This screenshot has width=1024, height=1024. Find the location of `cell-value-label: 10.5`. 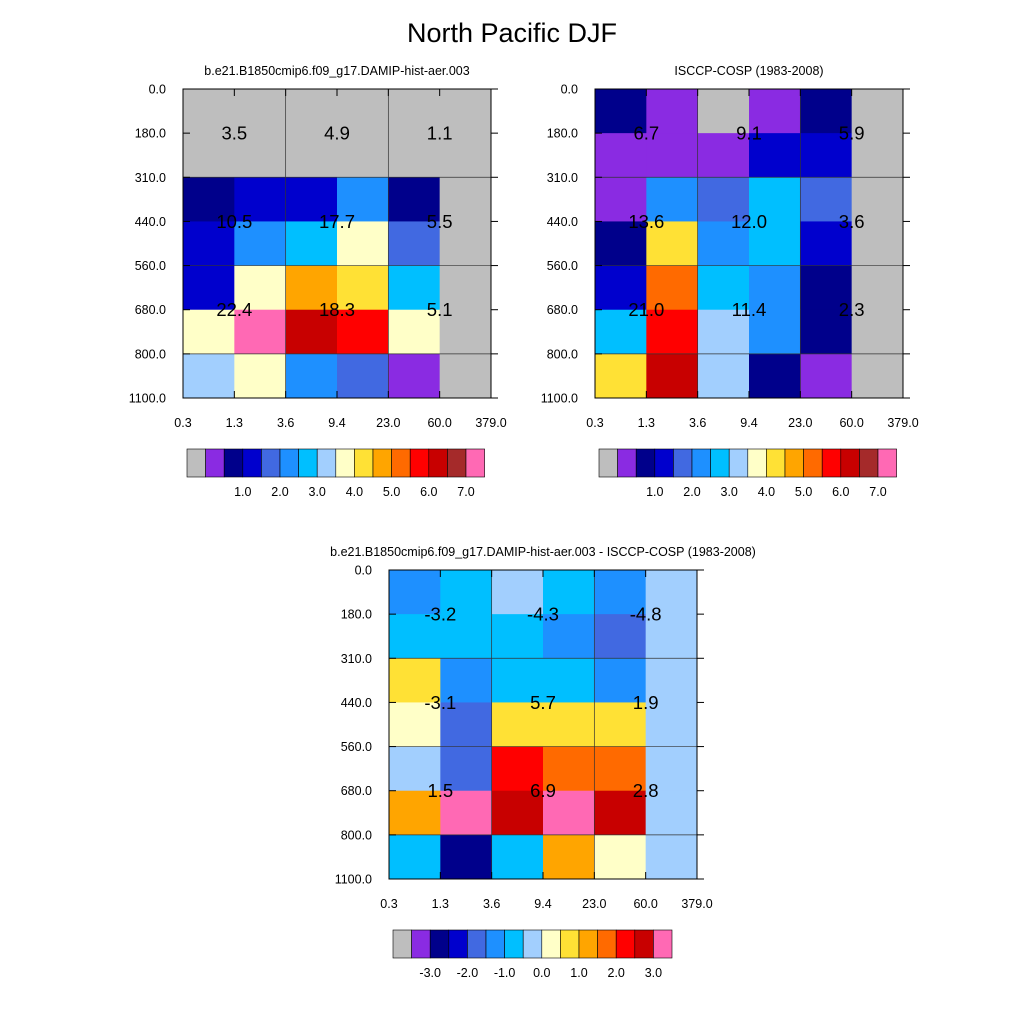

cell-value-label: 10.5 is located at coordinates (234, 221).